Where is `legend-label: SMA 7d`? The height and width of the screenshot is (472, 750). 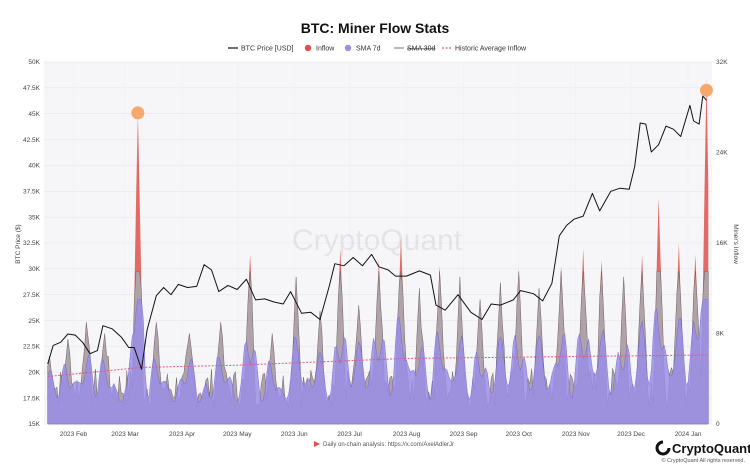 legend-label: SMA 7d is located at coordinates (368, 49).